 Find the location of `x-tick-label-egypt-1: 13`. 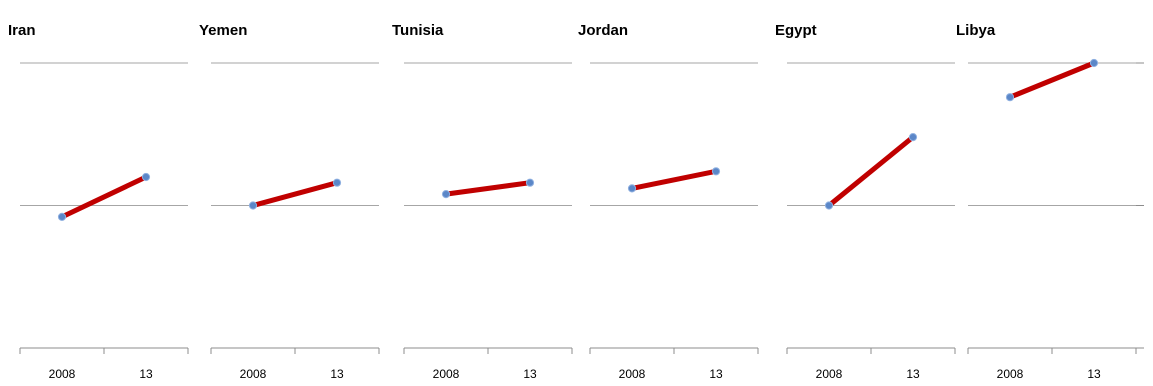

x-tick-label-egypt-1: 13 is located at coordinates (913, 374).